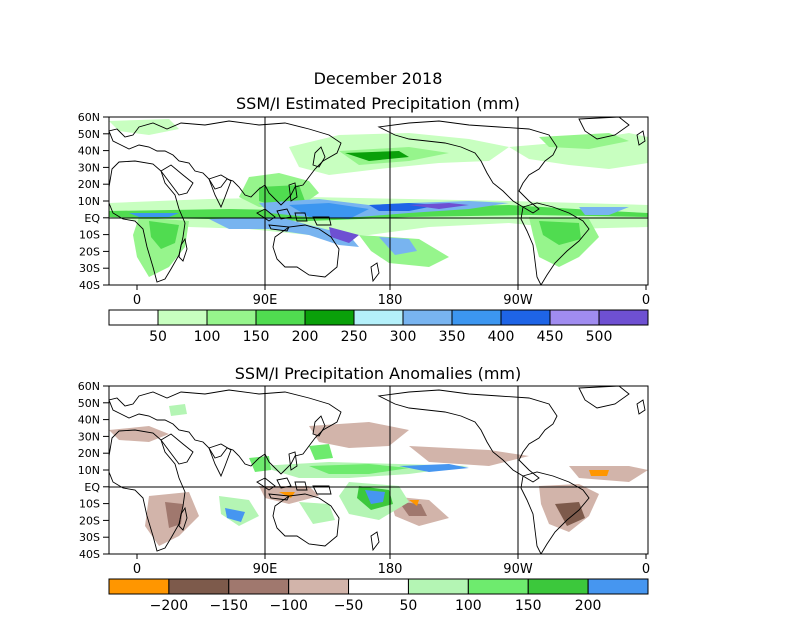  I want to click on bottom-lon-axis: 0 90E 180 90W 0, so click(391, 565).